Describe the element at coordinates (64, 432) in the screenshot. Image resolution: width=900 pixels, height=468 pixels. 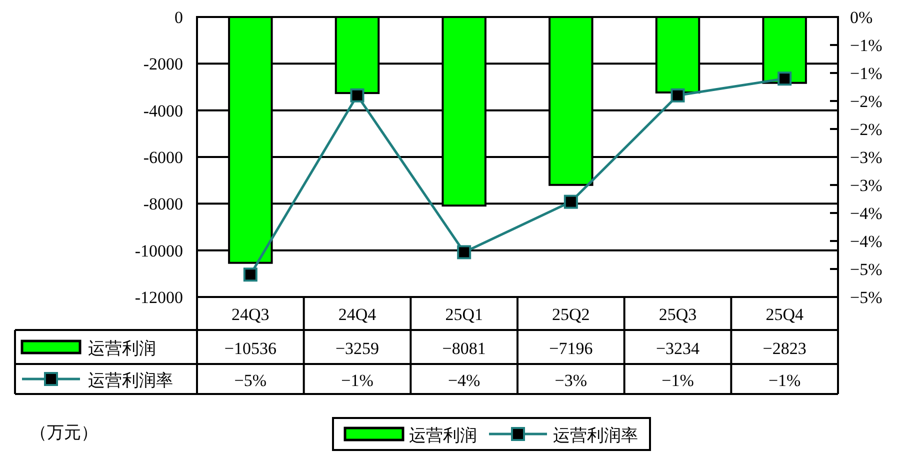
I see `text: （万元）` at that location.